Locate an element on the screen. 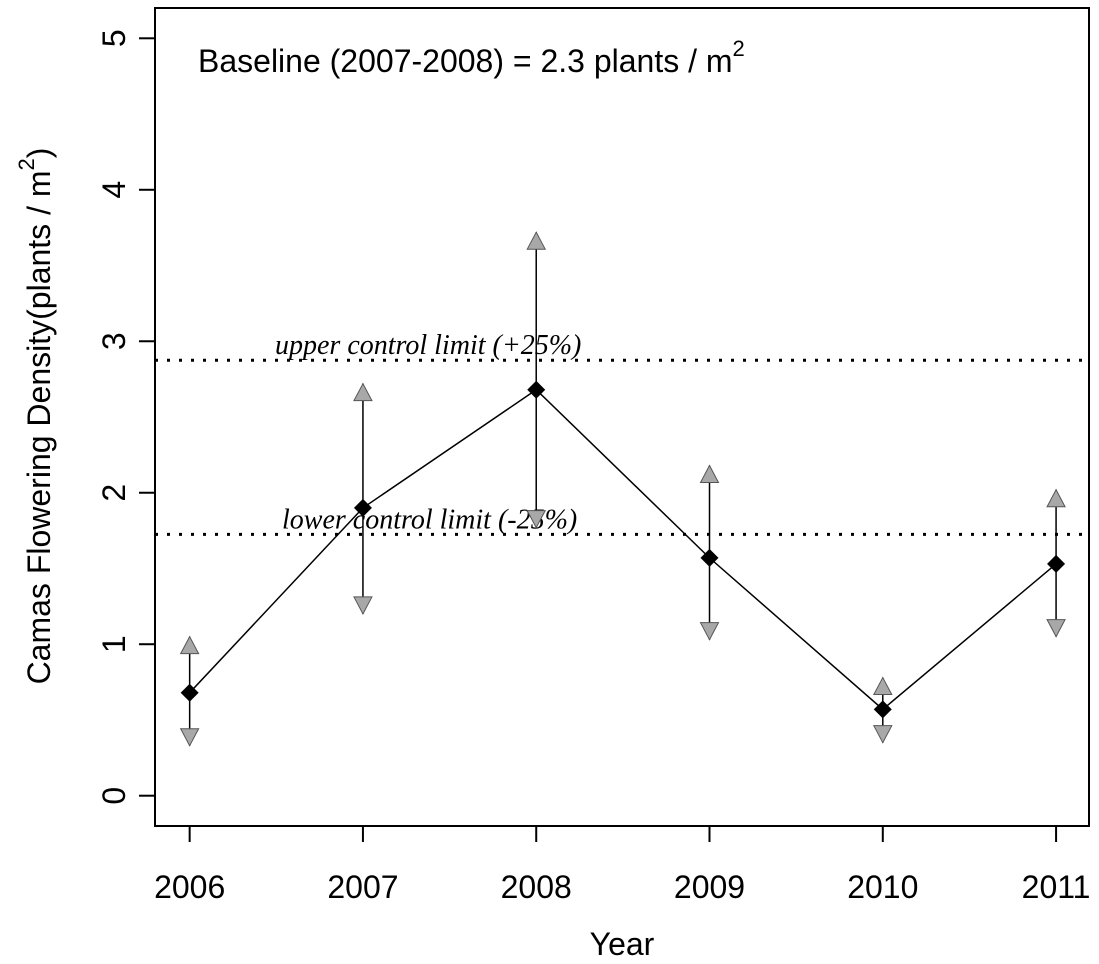  y-label-superscript: 2 is located at coordinates (26, 164).